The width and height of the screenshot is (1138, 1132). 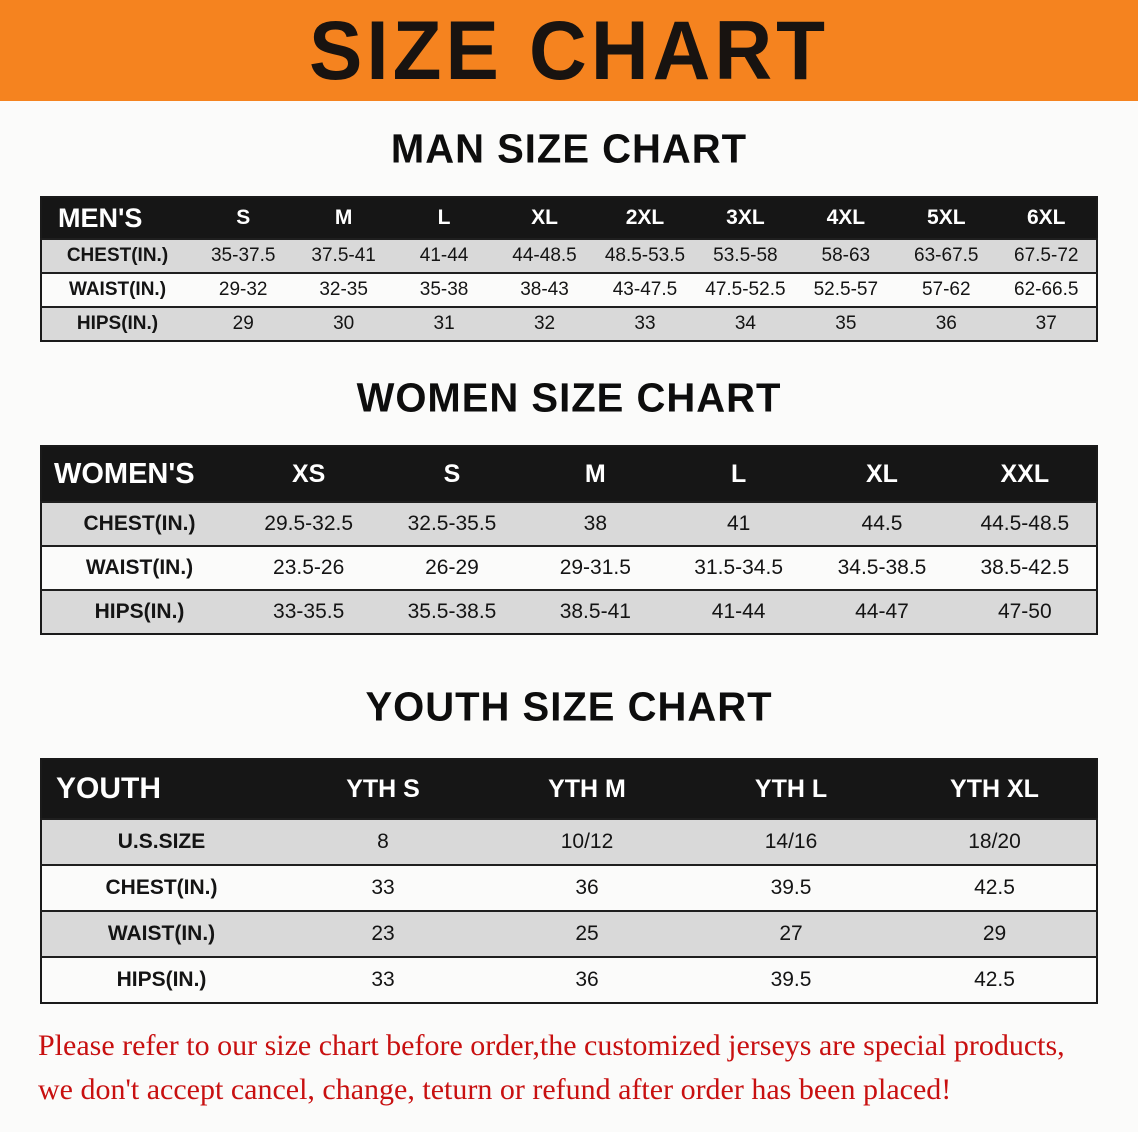 What do you see at coordinates (544, 255) in the screenshot?
I see `size-value: 44-48.5` at bounding box center [544, 255].